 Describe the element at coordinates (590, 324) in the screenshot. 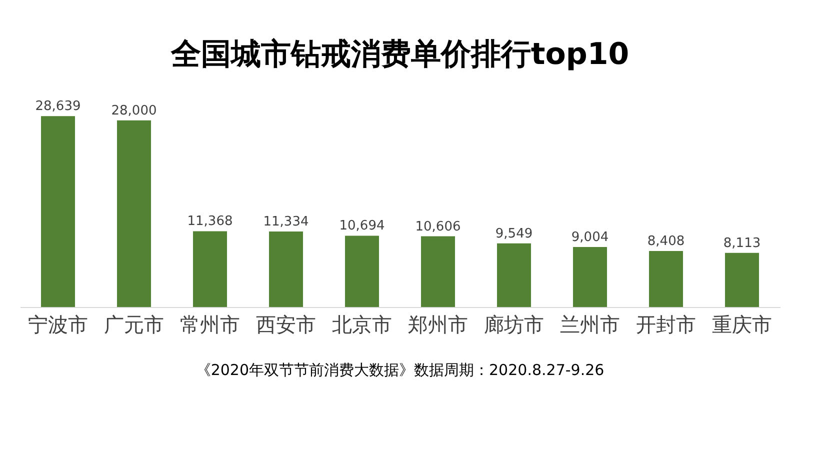

I see `x-tick-label: 兰州市` at that location.